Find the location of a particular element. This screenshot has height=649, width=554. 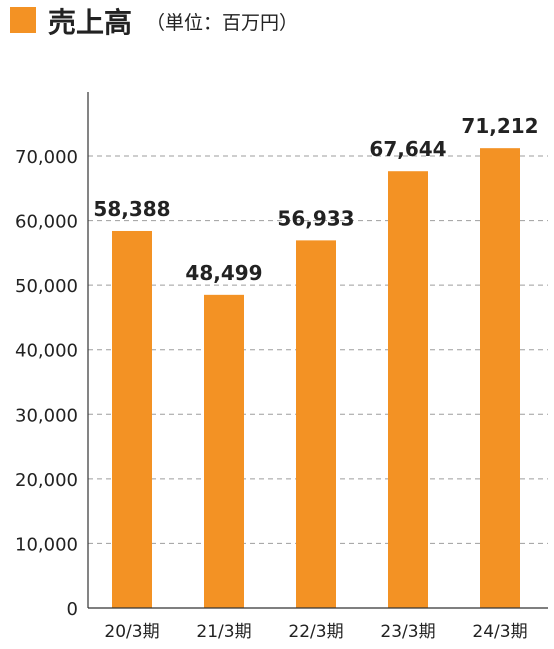

y-tick-label: 70,000 is located at coordinates (46, 157).